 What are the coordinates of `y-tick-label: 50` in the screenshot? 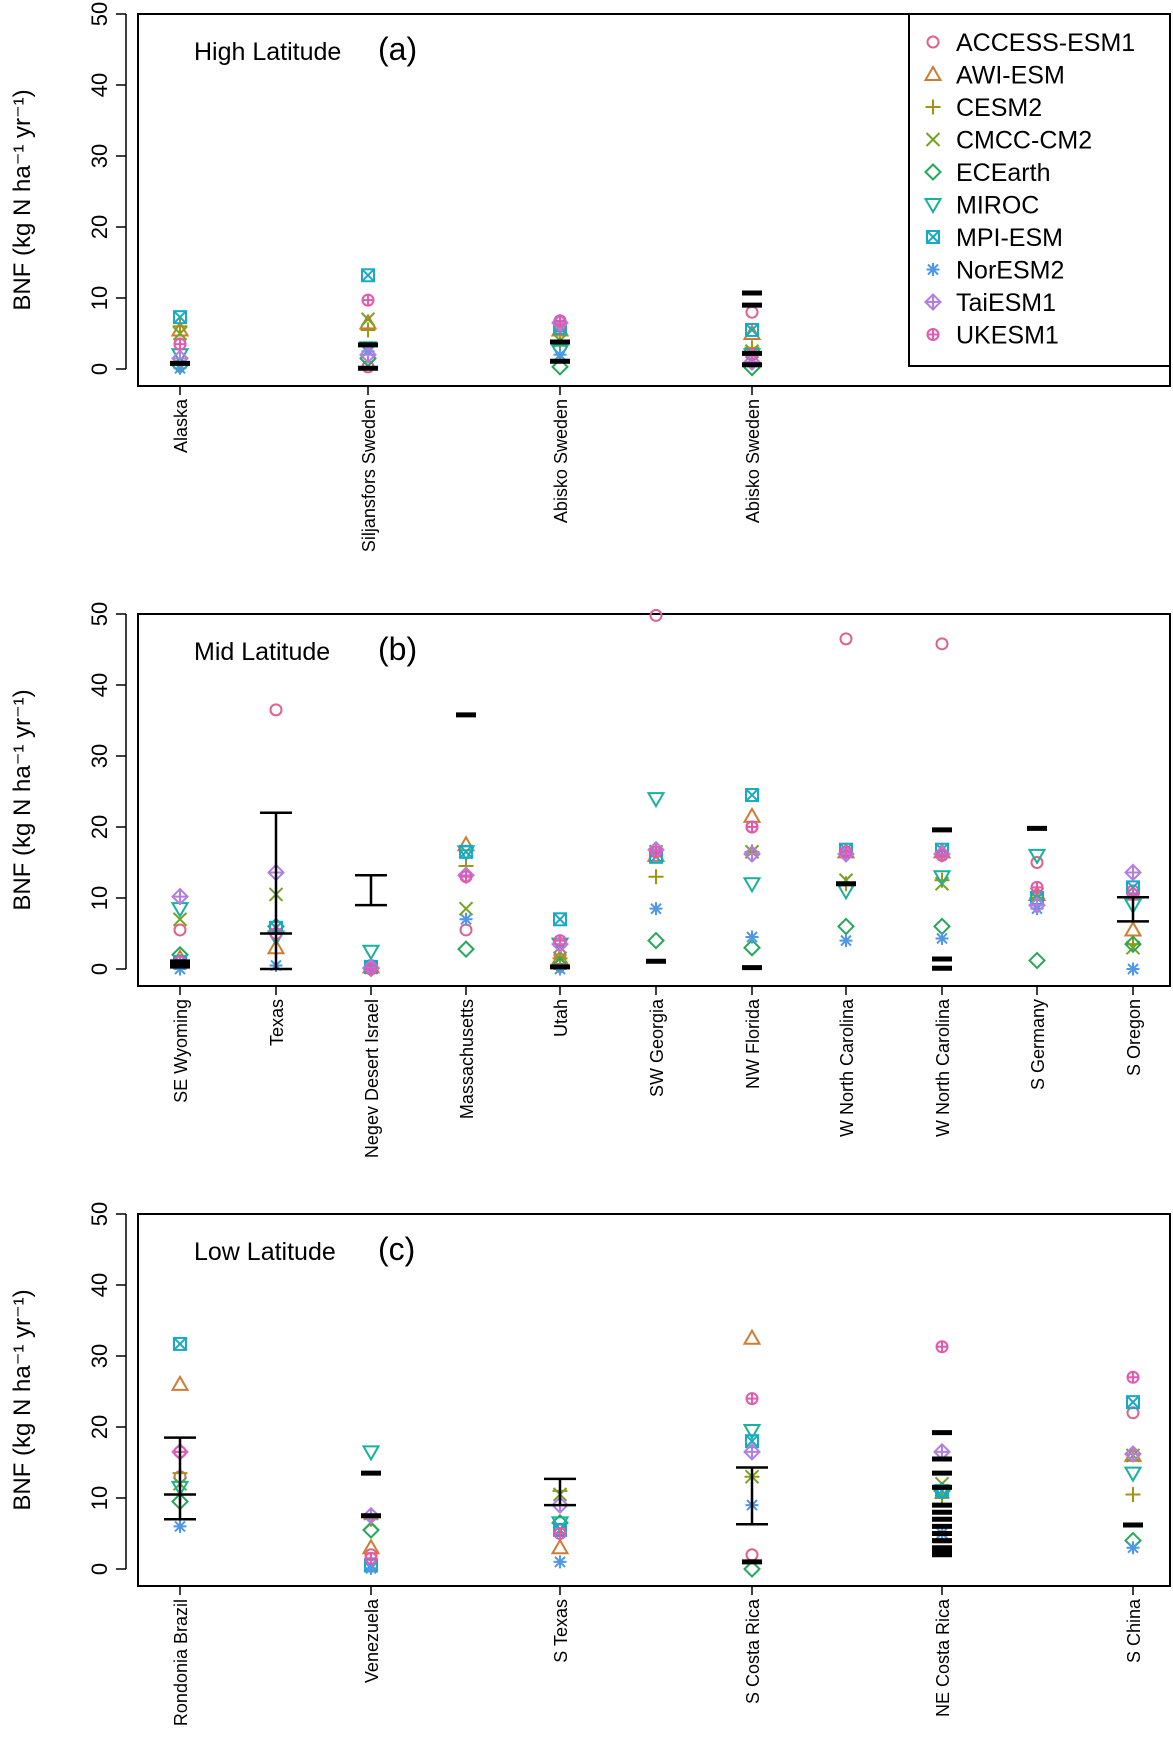 It's located at (99, 614).